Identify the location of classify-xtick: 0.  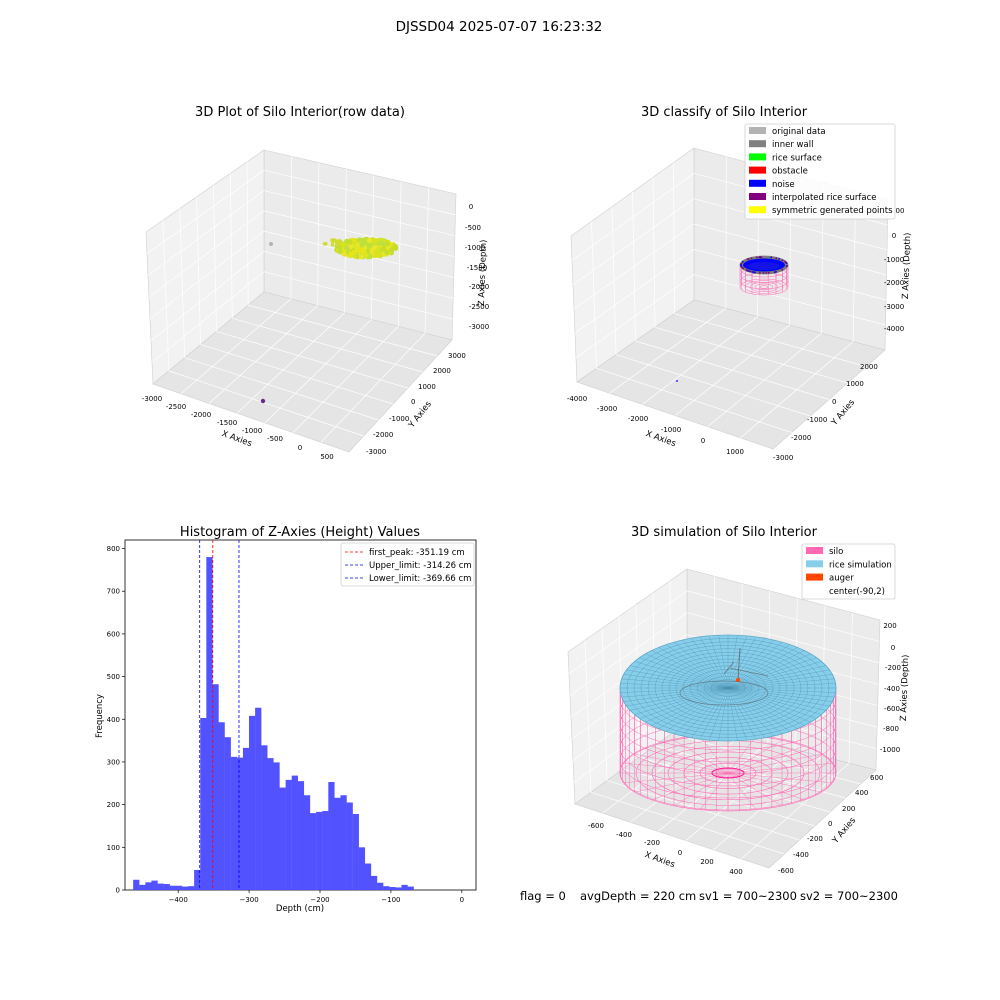
(703, 441).